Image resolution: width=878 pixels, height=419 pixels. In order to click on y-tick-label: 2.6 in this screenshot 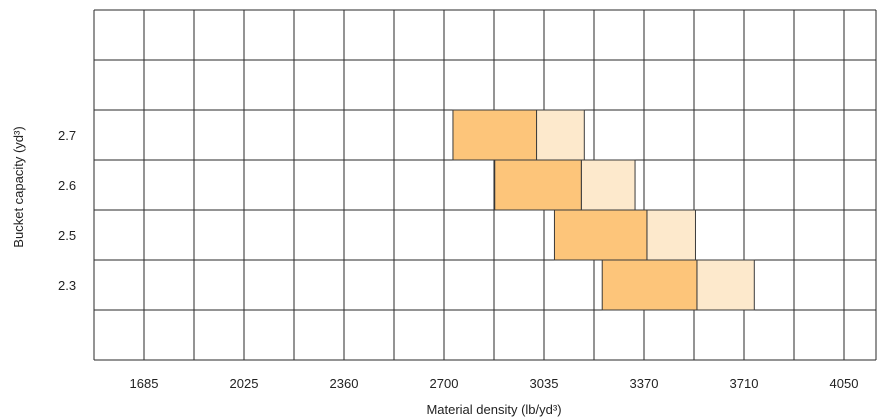, I will do `click(67, 185)`.